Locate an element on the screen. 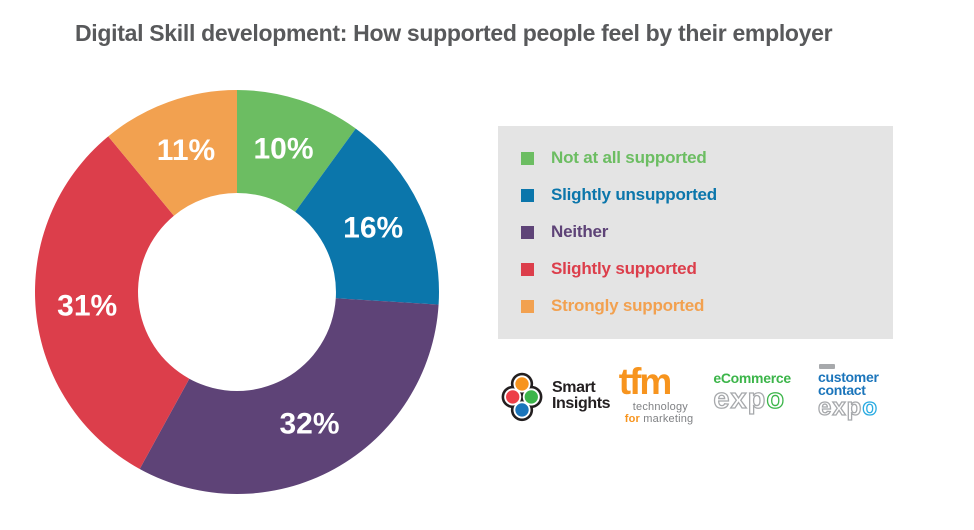 This screenshot has width=974, height=530. legend-label: Neither is located at coordinates (580, 231).